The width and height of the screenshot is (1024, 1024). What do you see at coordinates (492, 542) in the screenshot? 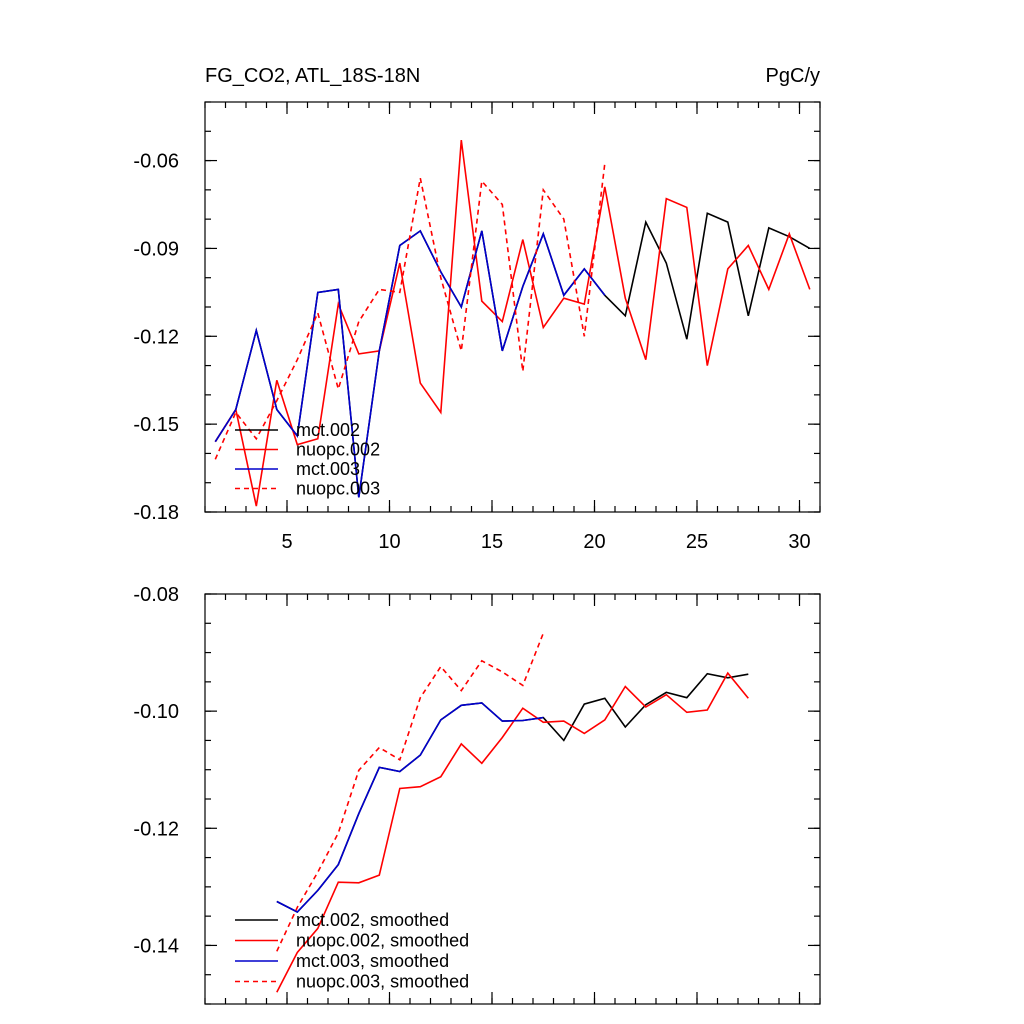
I see `top-x-tick-label: 15` at bounding box center [492, 542].